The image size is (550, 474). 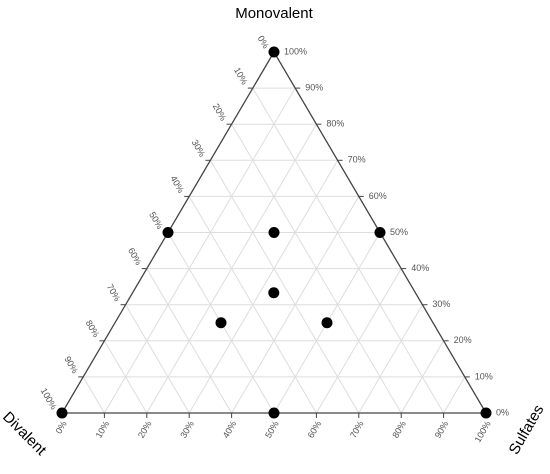 What do you see at coordinates (49, 398) in the screenshot?
I see `tick-label-divalent: 100%` at bounding box center [49, 398].